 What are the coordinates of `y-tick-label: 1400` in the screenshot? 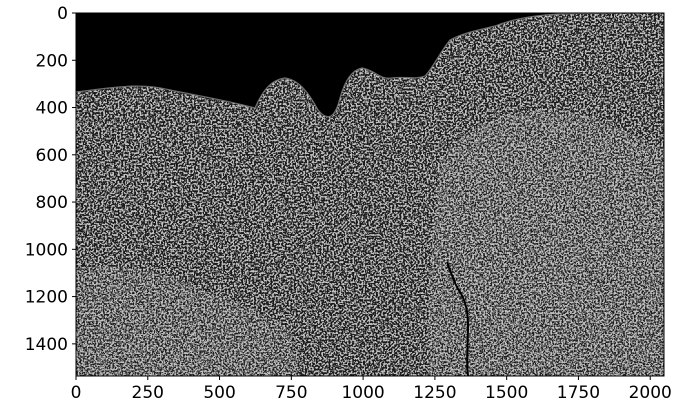 It's located at (46, 345).